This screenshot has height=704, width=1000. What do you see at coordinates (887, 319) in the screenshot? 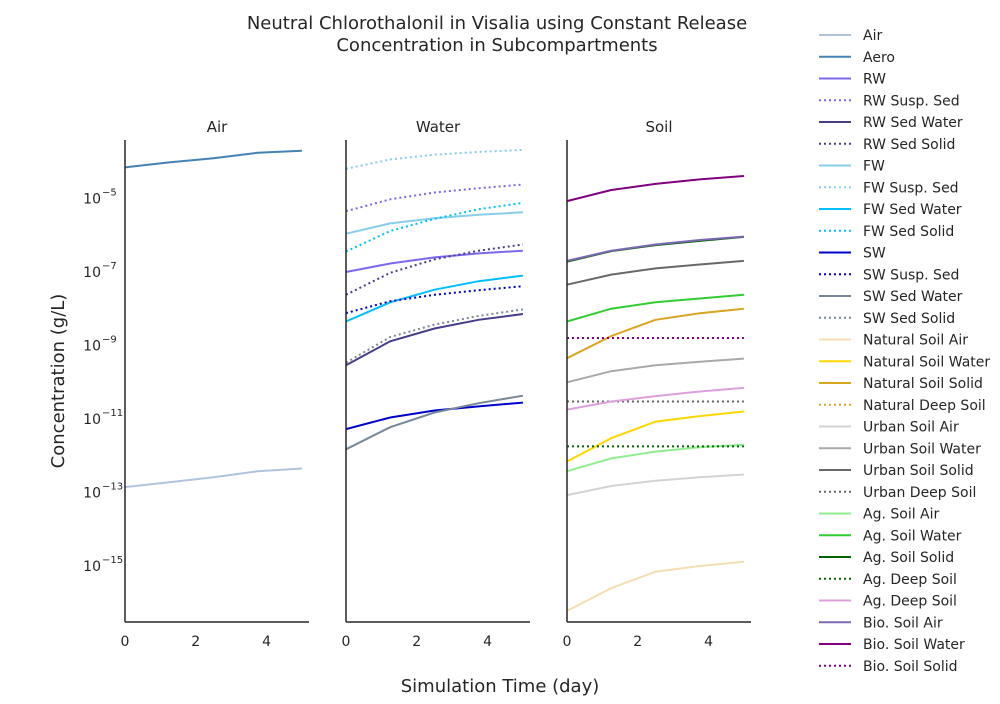
I see `legend-item: SW Sed Solid` at bounding box center [887, 319].